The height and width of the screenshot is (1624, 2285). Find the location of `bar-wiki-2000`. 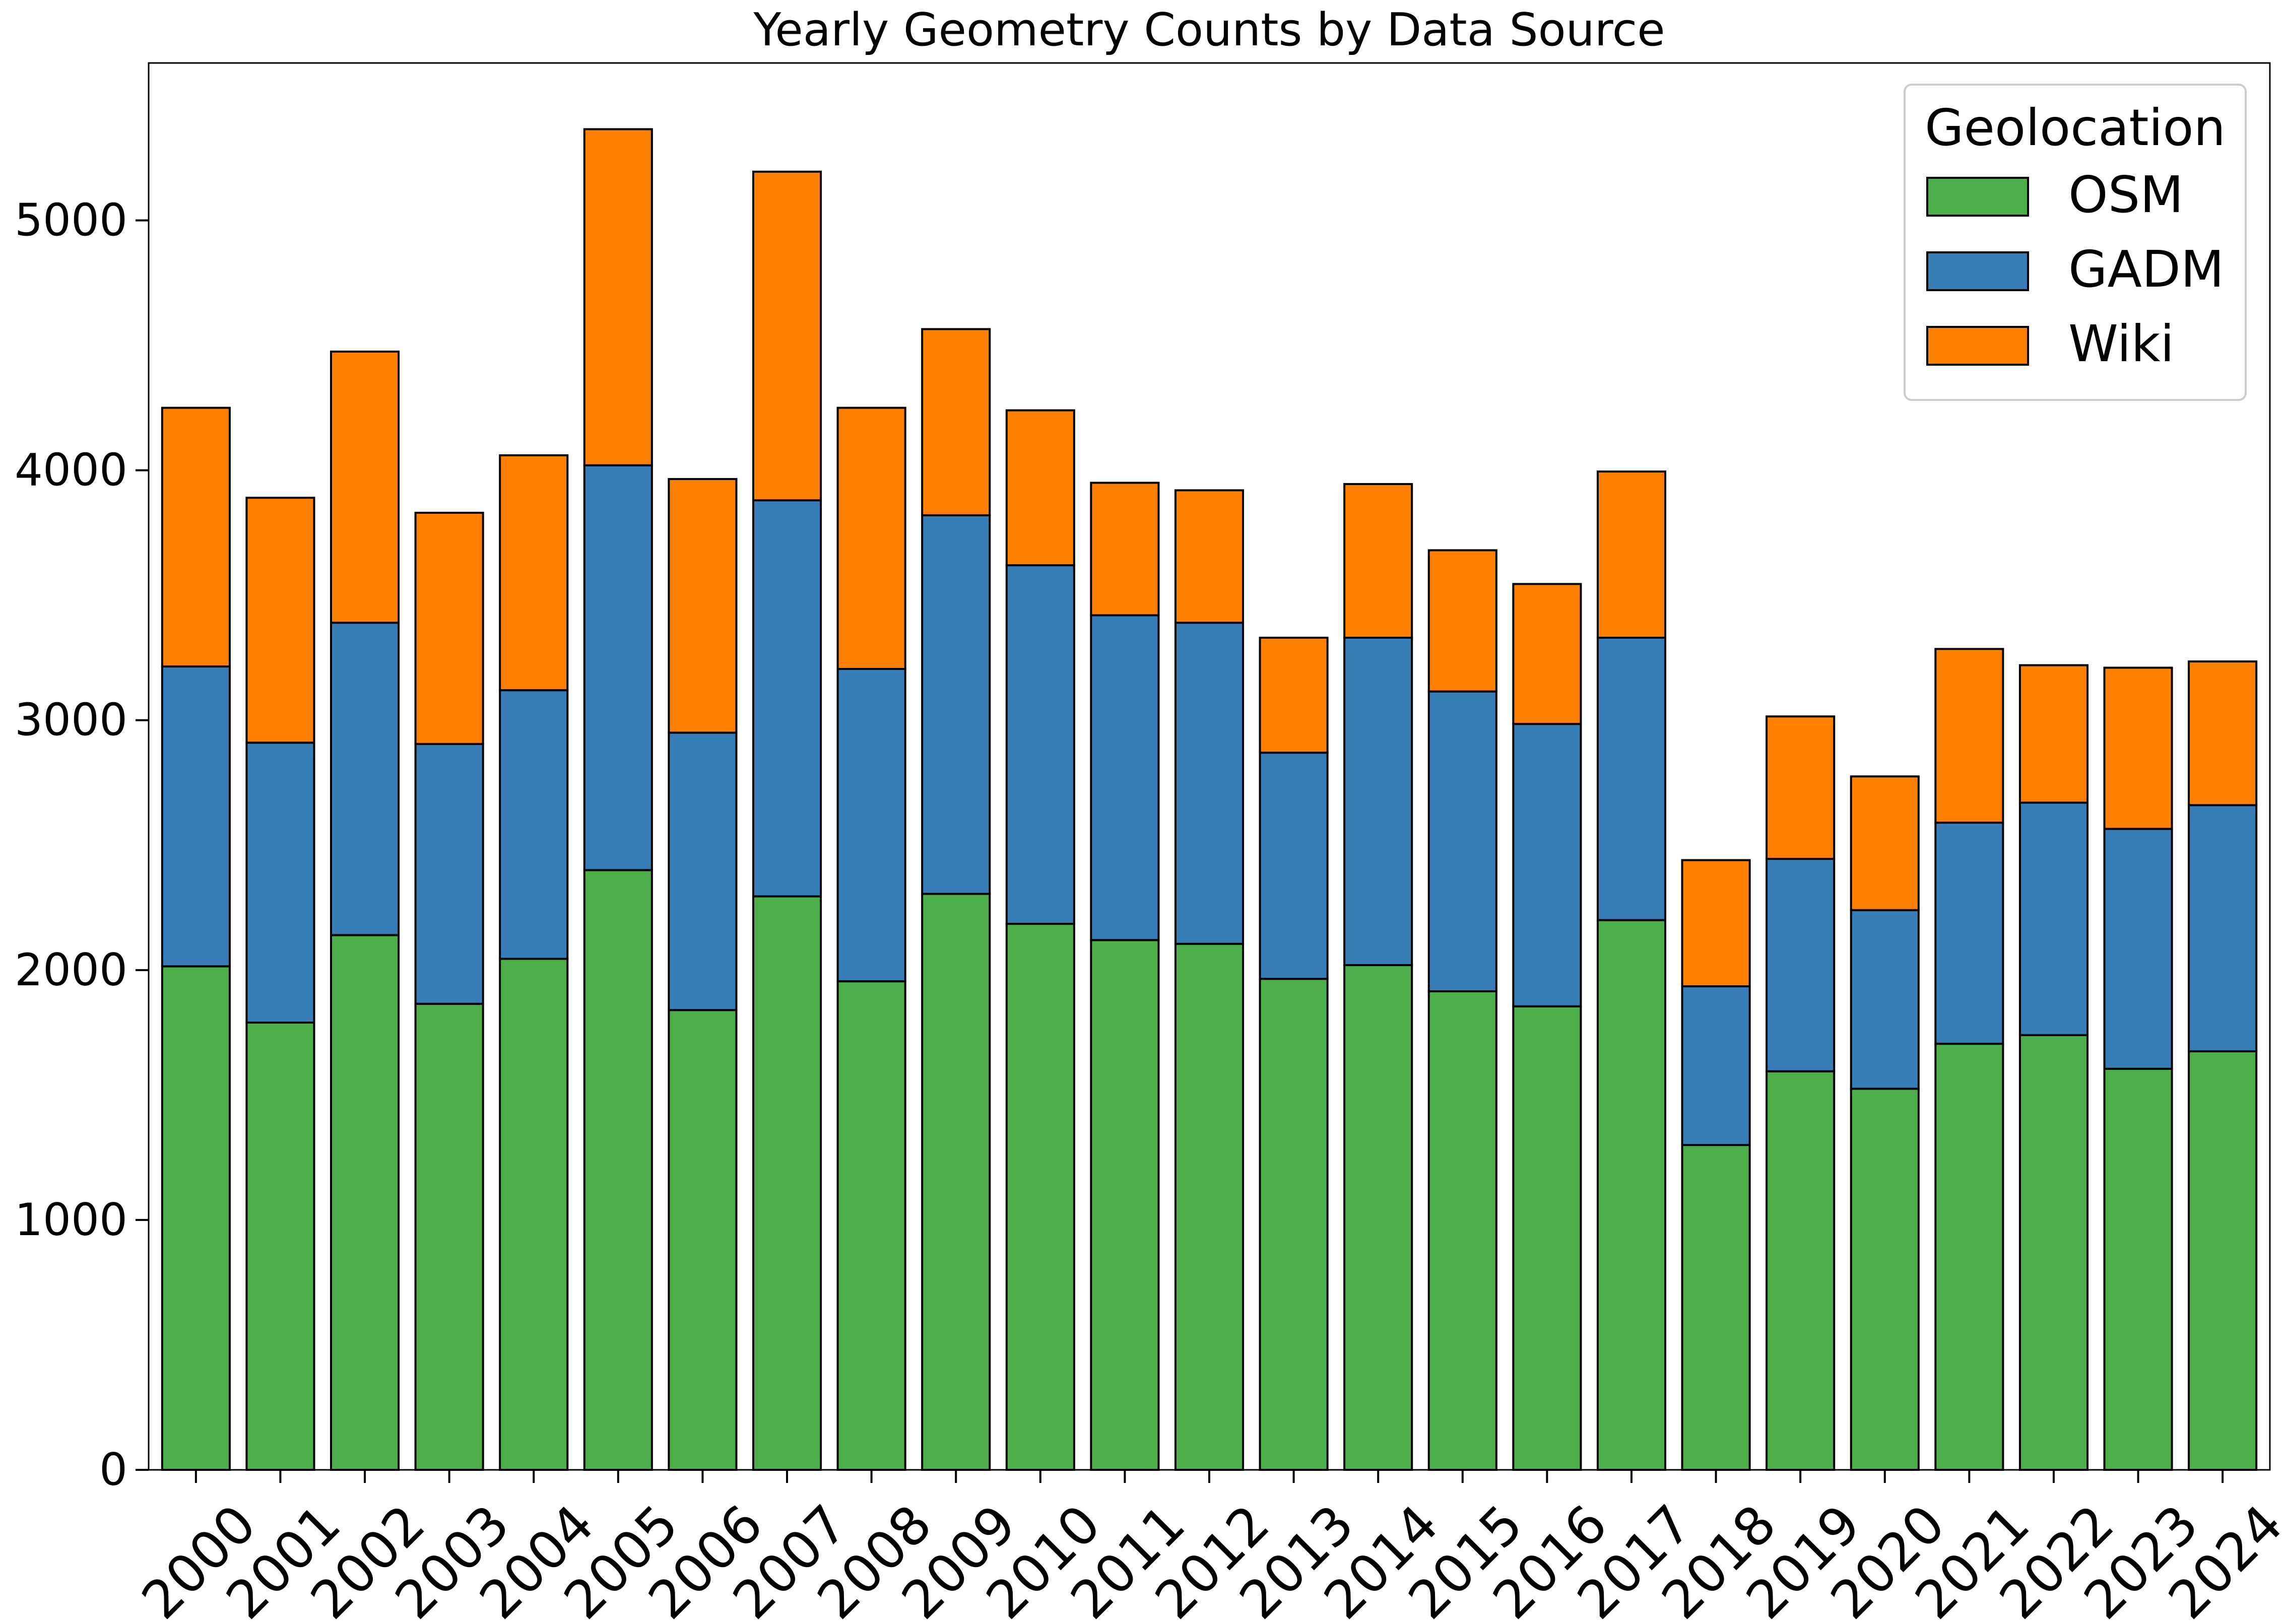

bar-wiki-2000 is located at coordinates (196, 537).